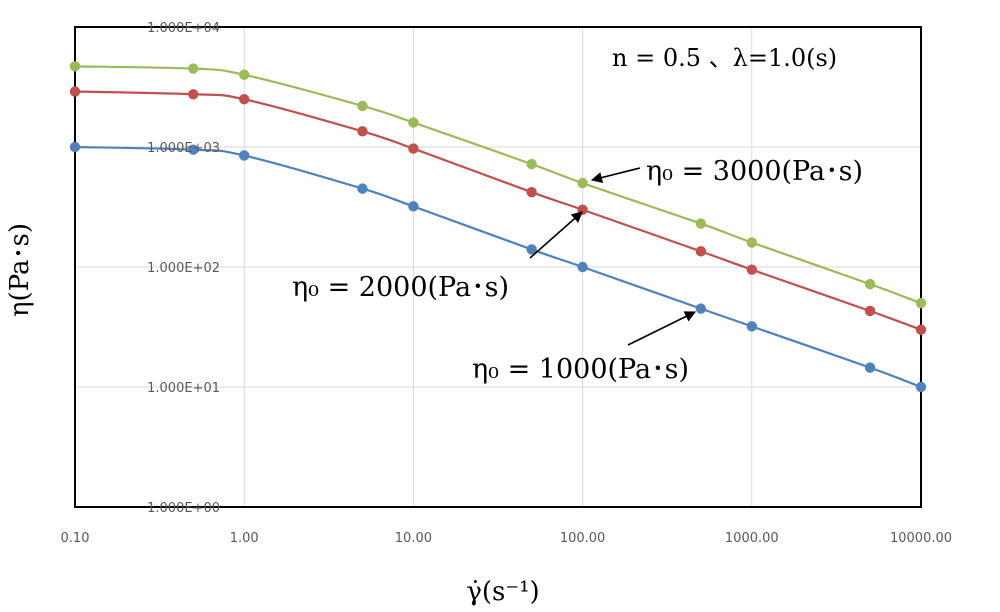 This screenshot has width=1000, height=612. What do you see at coordinates (506, 538) in the screenshot?
I see `x-tick-labels: 0.10 1.00 10.00 100.00 1000.00 10000.00` at bounding box center [506, 538].